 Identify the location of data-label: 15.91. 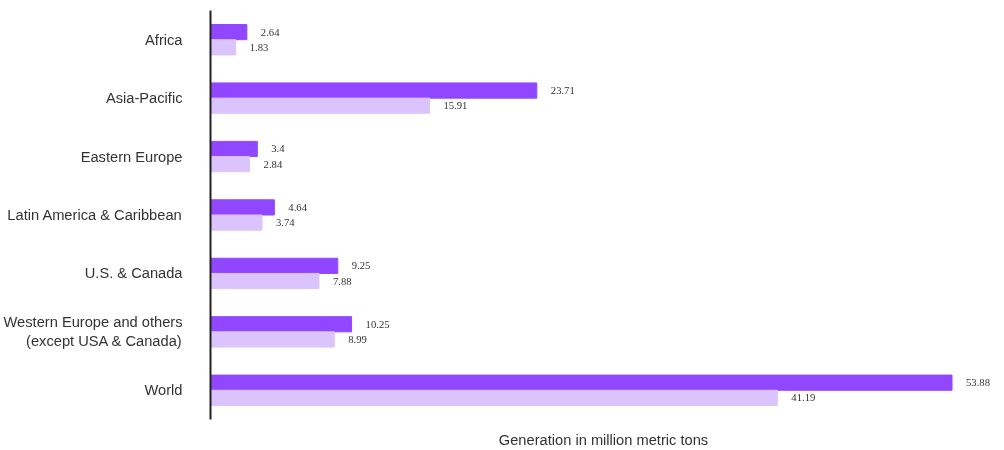
(455, 106).